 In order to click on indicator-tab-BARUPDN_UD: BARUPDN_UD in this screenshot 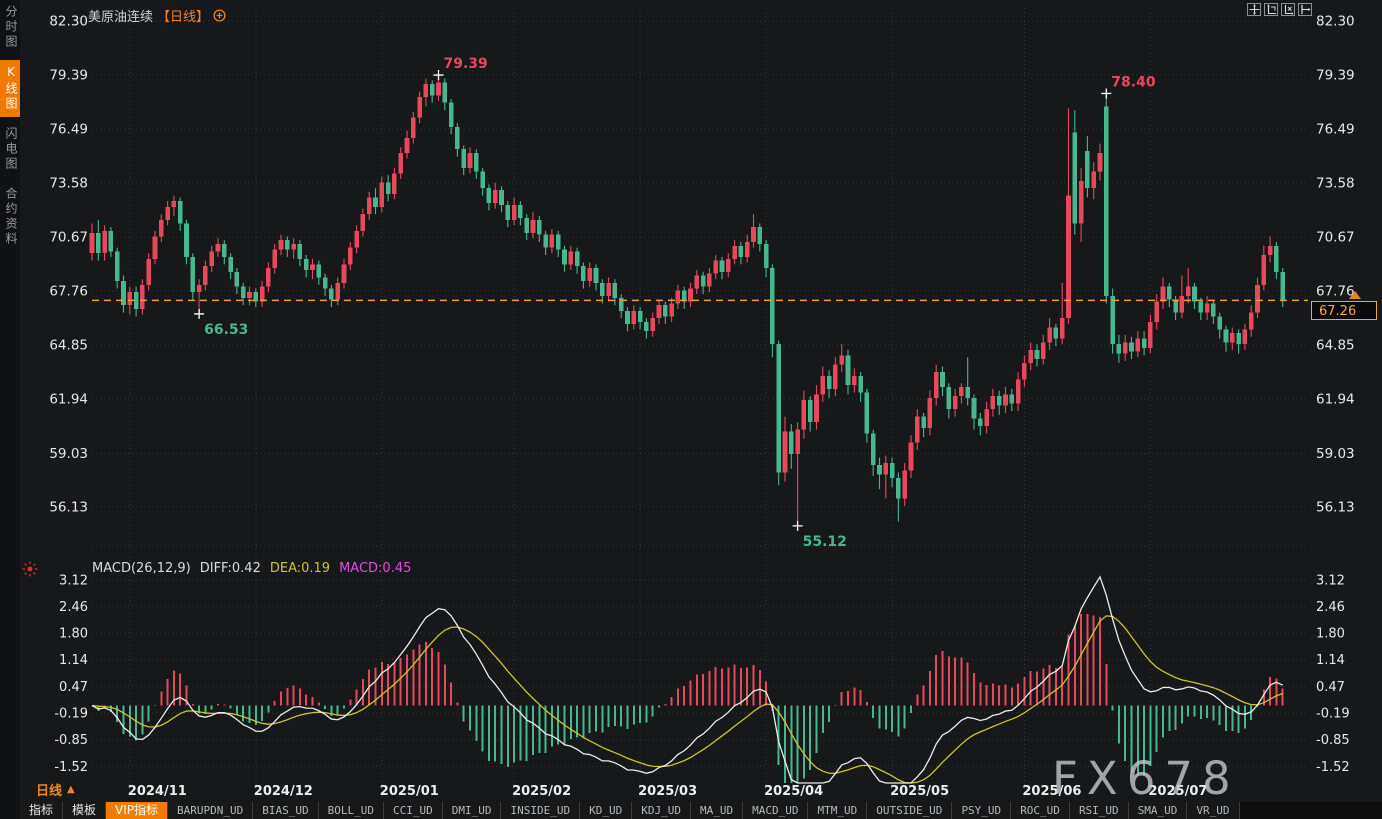, I will do `click(211, 810)`.